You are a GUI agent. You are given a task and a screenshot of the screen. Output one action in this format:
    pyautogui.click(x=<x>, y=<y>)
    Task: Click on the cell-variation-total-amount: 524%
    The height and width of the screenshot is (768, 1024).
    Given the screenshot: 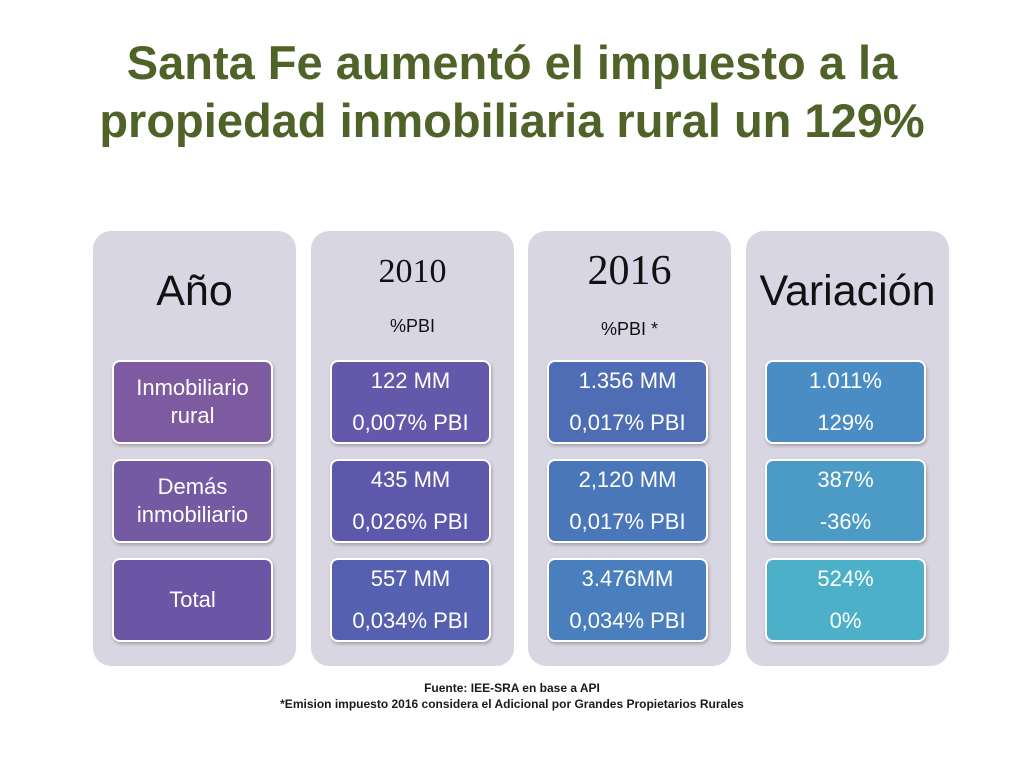 What is the action you would take?
    pyautogui.click(x=845, y=578)
    